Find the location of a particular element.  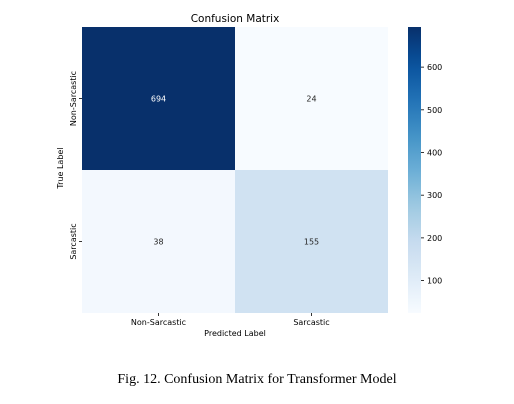

cell-value-label: 38 is located at coordinates (158, 242).